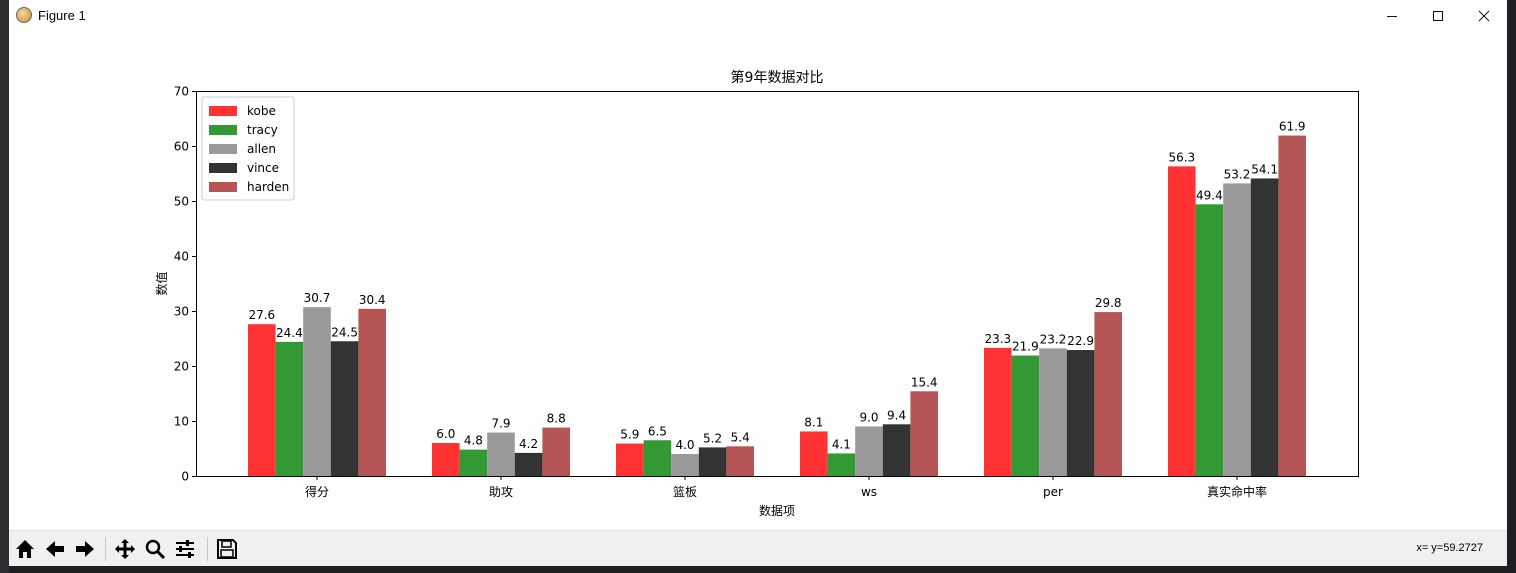 This screenshot has width=1516, height=573. I want to click on minimize-button, so click(1392, 15).